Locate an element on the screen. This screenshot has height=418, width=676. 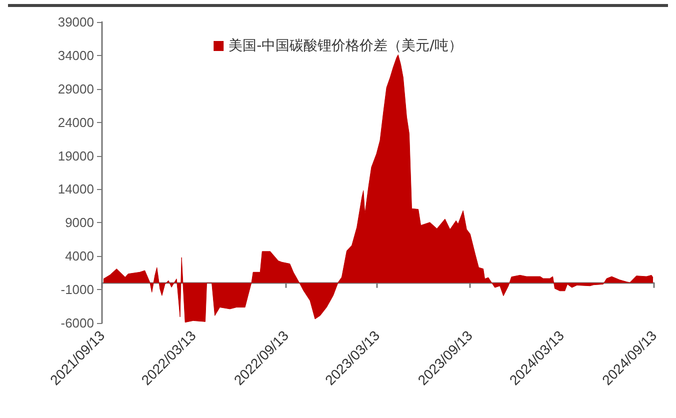
y-tick-label: 14000 is located at coordinates (76, 189).